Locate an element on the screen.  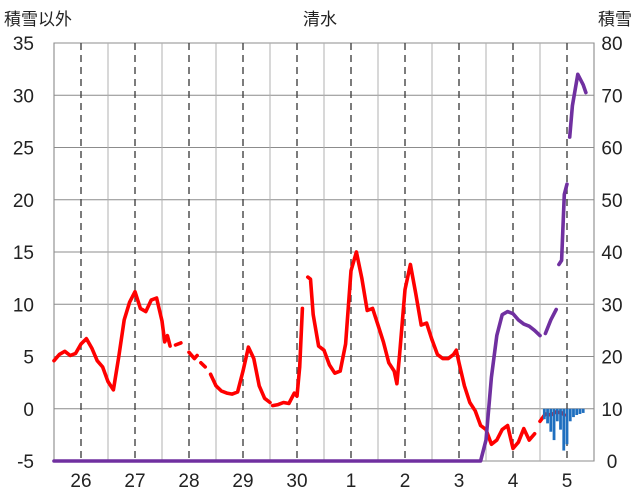
x-tick-label: 5 is located at coordinates (567, 481).